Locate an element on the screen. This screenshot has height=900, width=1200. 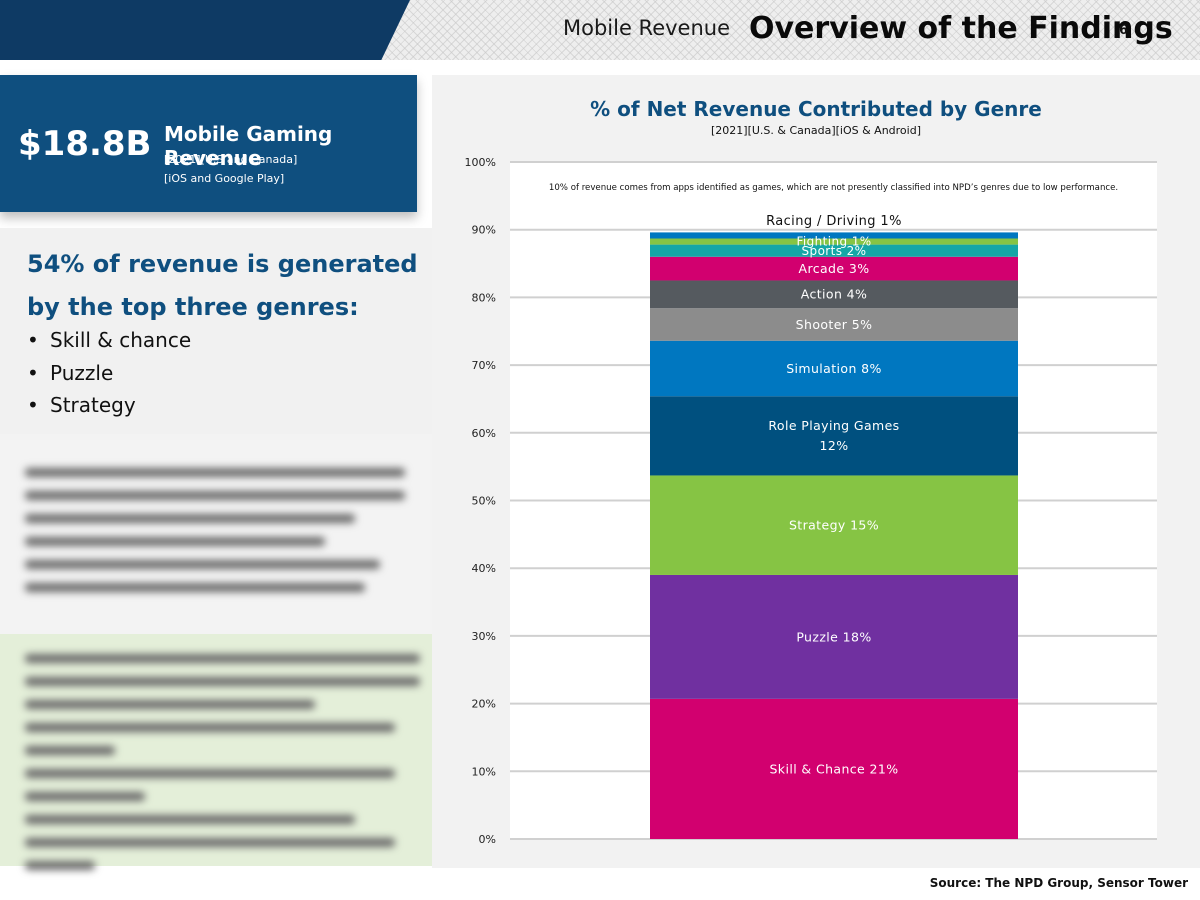
genre-bullet-list: Skill & chance Puzzle Strategy is located at coordinates (109, 373).